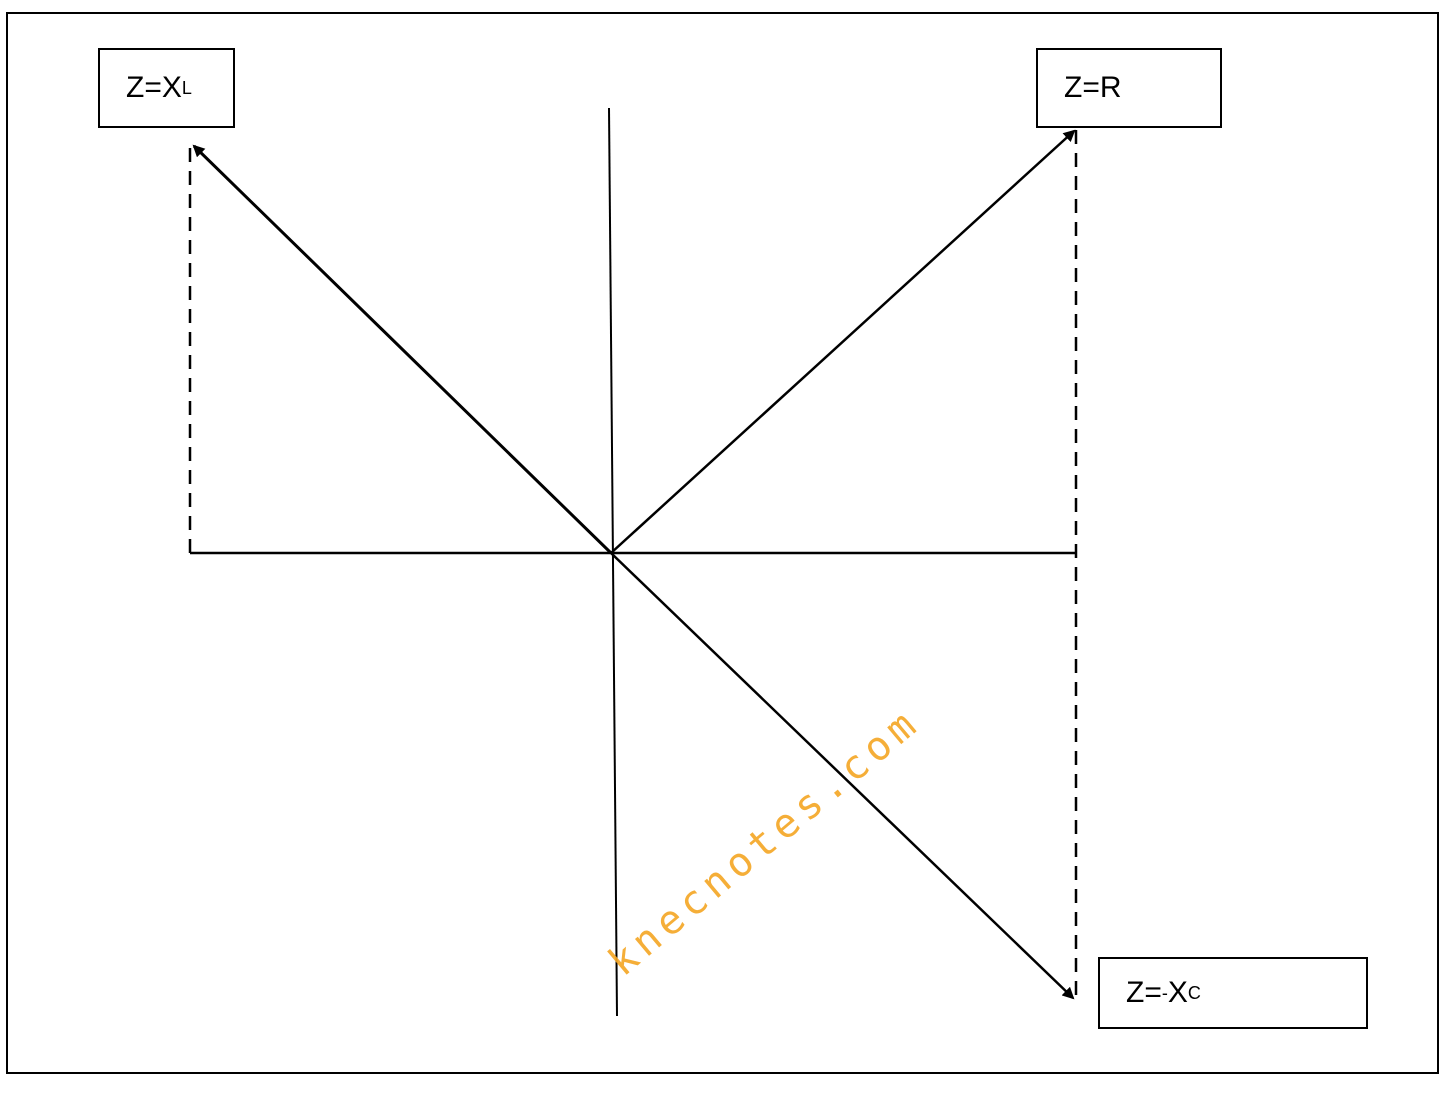 This screenshot has height=1093, width=1451. I want to click on label-box-capacitive: Z= - X C, so click(1233, 993).